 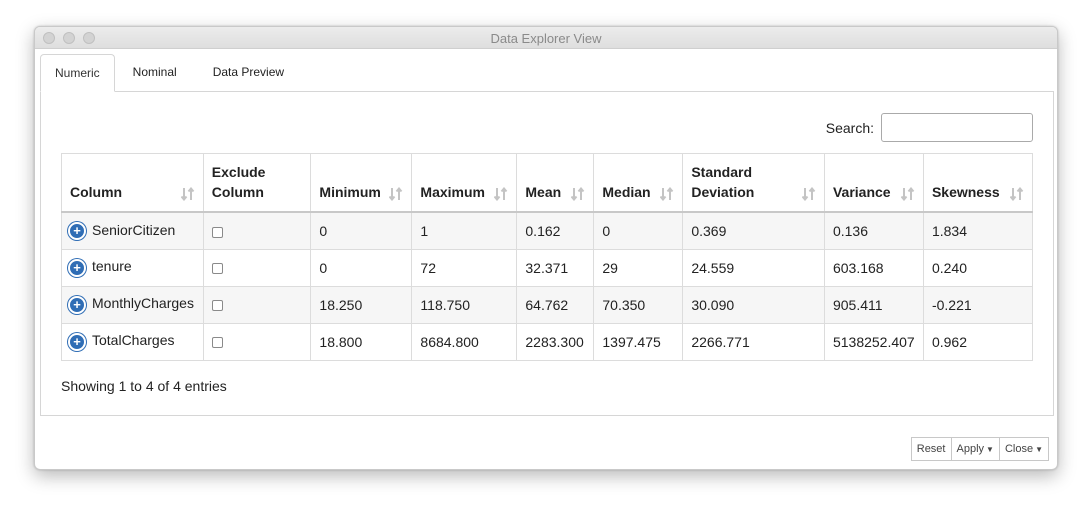 I want to click on chevron-down-icon: ▼, so click(x=1039, y=449).